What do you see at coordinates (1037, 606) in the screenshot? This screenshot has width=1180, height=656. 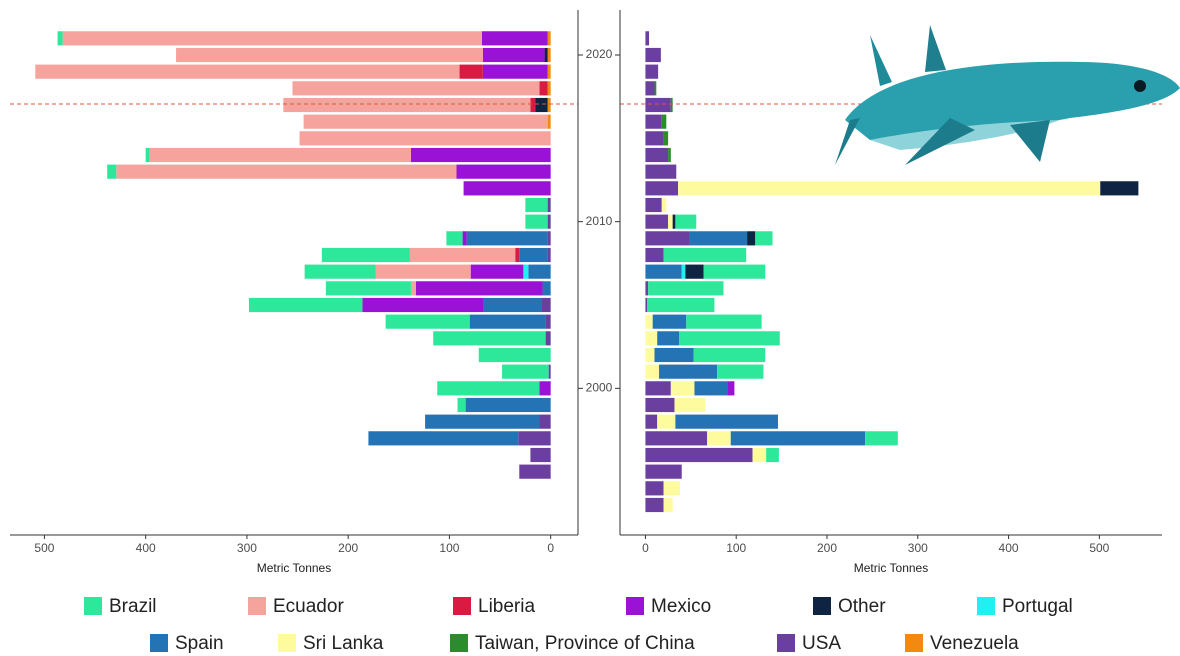 I see `legend-label: Portugal` at bounding box center [1037, 606].